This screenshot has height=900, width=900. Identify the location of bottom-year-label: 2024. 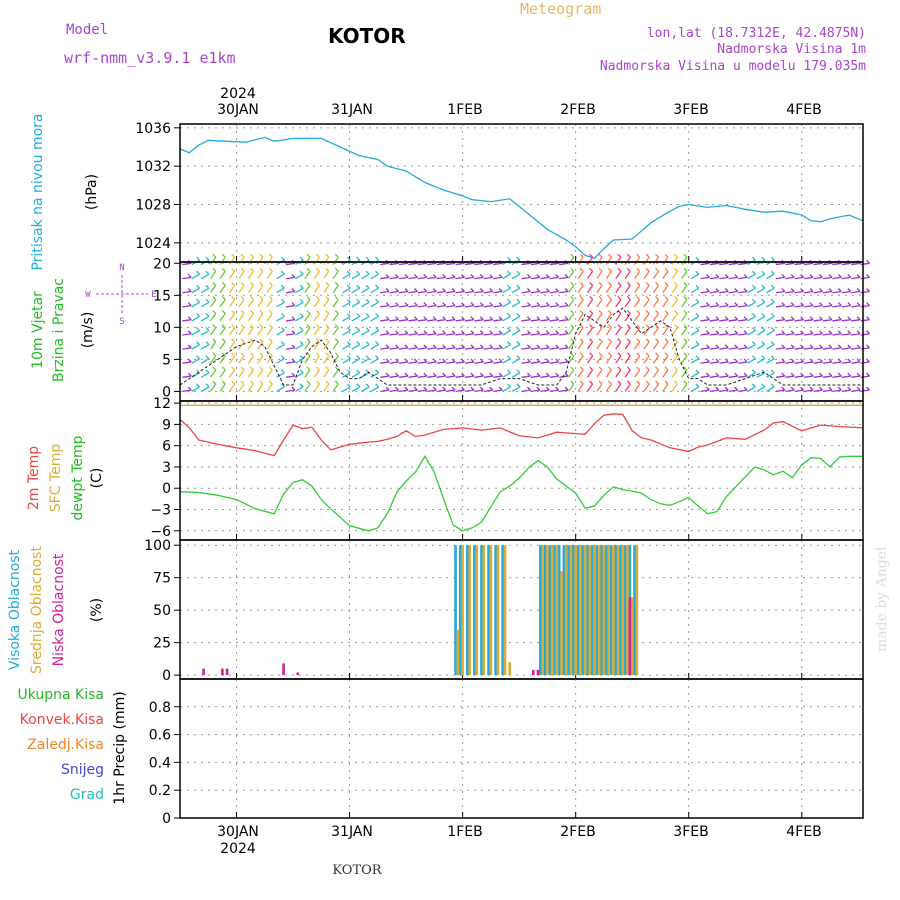
(238, 849).